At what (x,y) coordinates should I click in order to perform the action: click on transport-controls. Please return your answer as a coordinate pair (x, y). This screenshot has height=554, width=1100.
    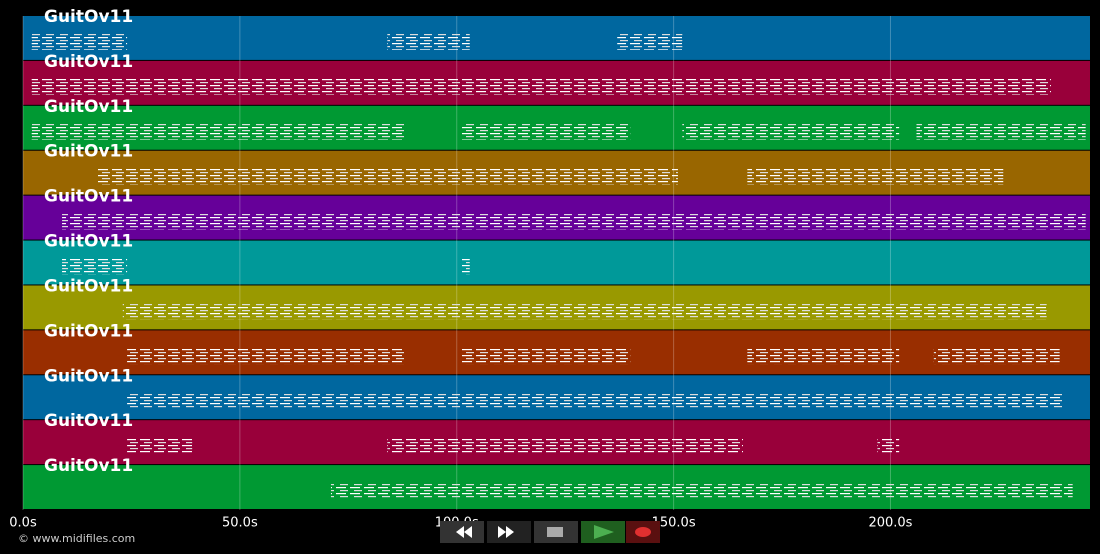
    Looking at the image, I should click on (550, 532).